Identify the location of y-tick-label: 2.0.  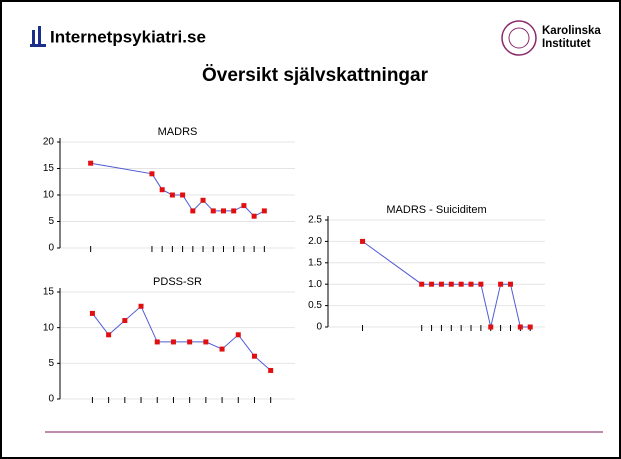
(315, 241).